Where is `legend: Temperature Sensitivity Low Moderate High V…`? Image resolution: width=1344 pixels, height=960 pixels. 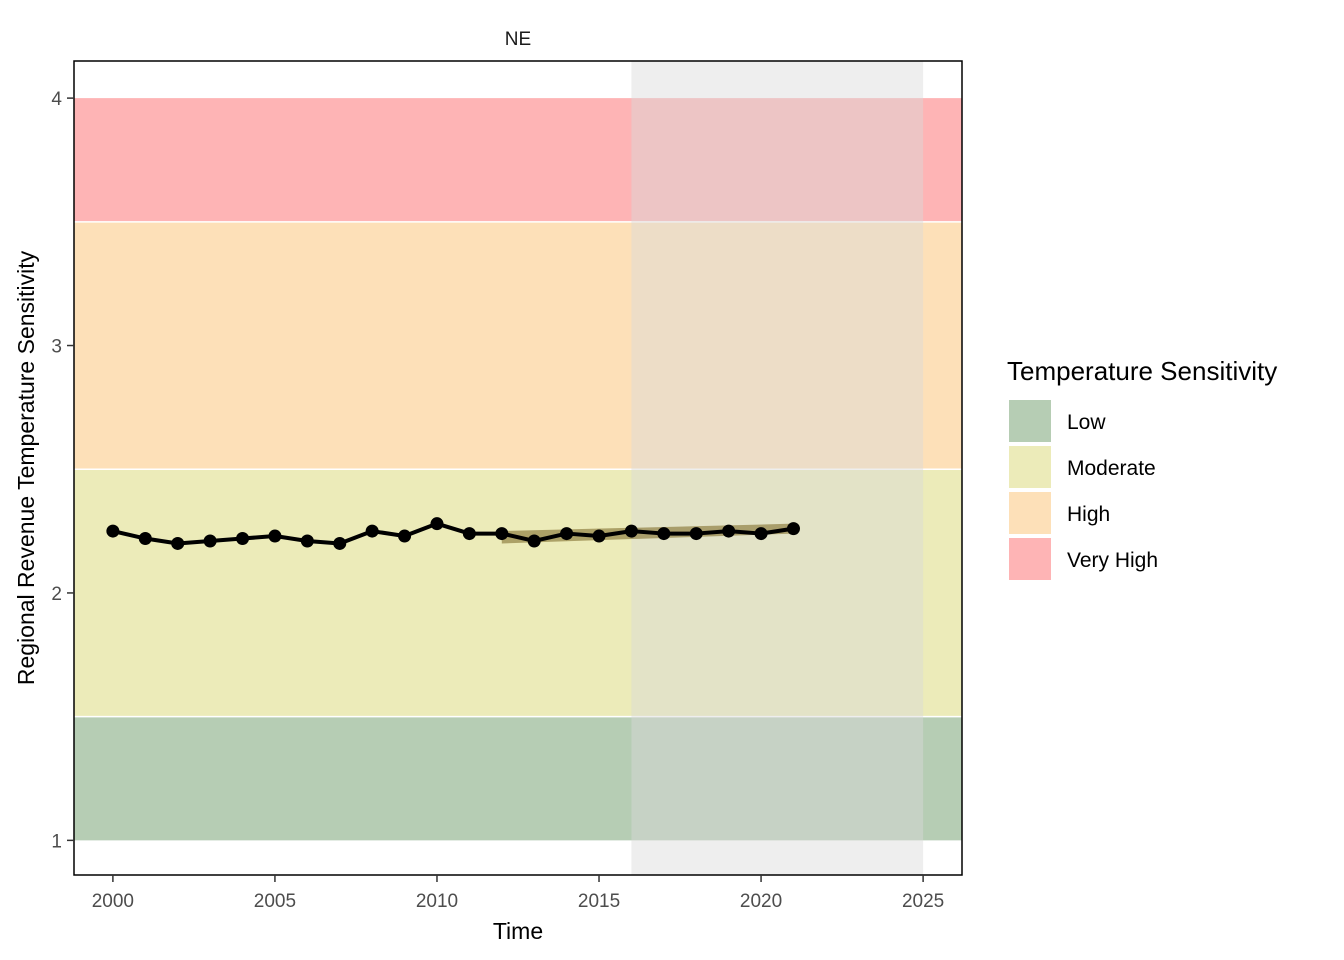
legend: Temperature Sensitivity Low Moderate High V… is located at coordinates (1142, 468).